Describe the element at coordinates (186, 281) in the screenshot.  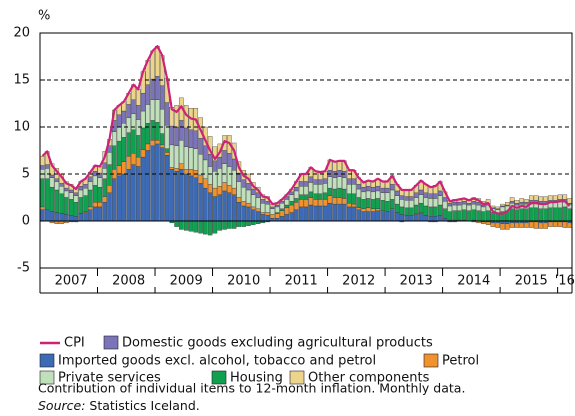
I see `x-tick-label: 2009` at that location.